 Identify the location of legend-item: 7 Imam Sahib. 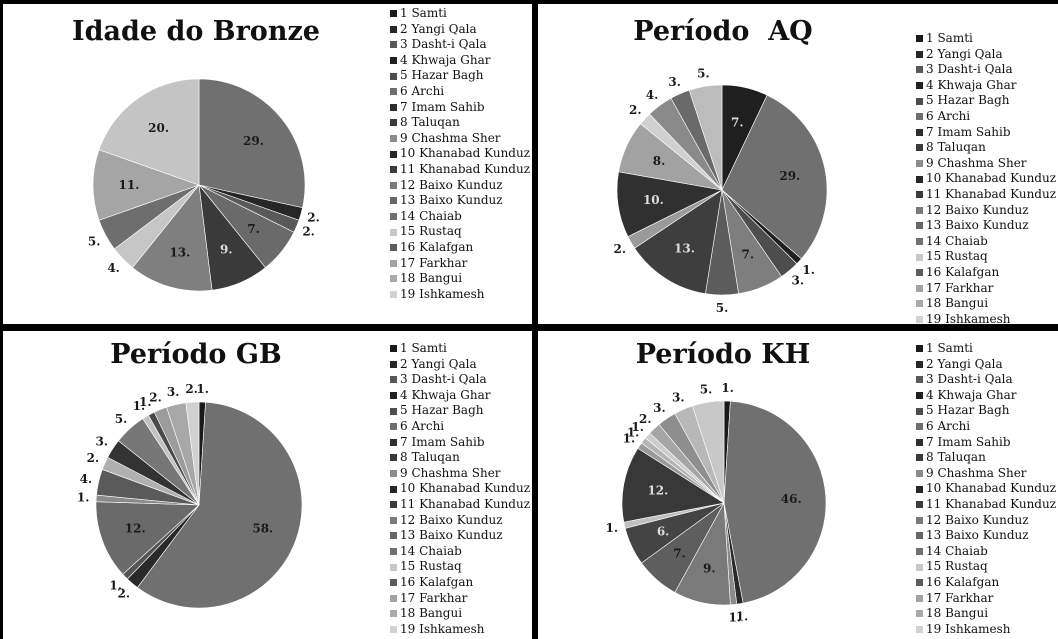
(460, 108).